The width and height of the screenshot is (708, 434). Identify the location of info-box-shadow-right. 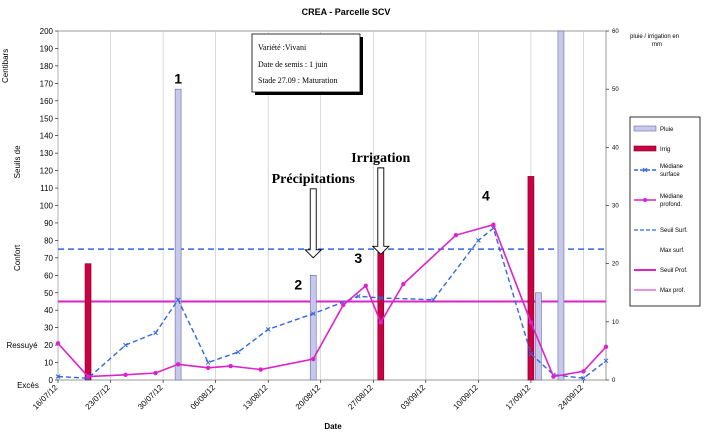
(361, 66).